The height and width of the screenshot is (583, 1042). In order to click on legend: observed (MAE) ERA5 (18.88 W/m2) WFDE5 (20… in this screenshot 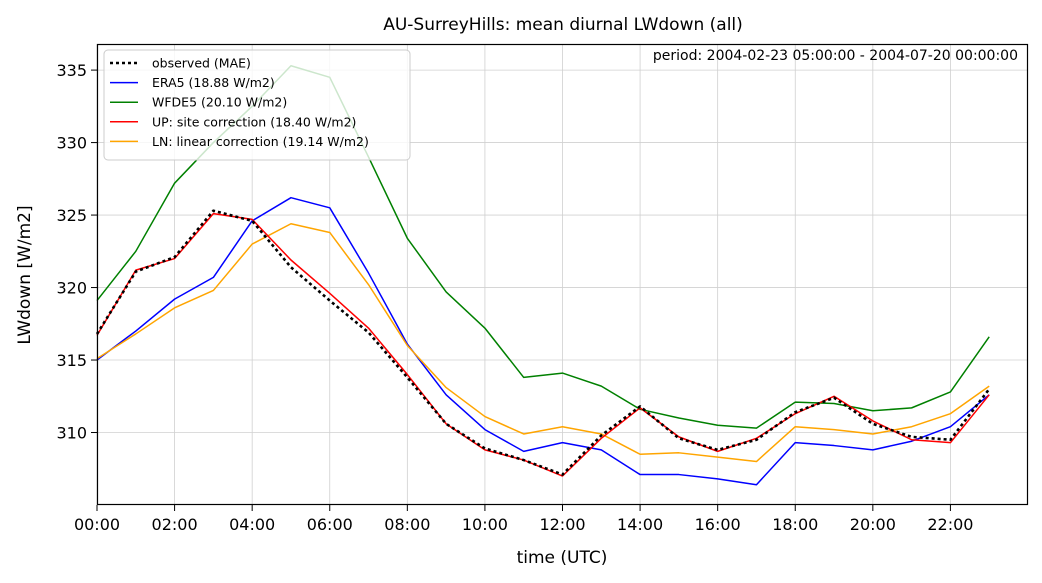, I will do `click(257, 105)`.